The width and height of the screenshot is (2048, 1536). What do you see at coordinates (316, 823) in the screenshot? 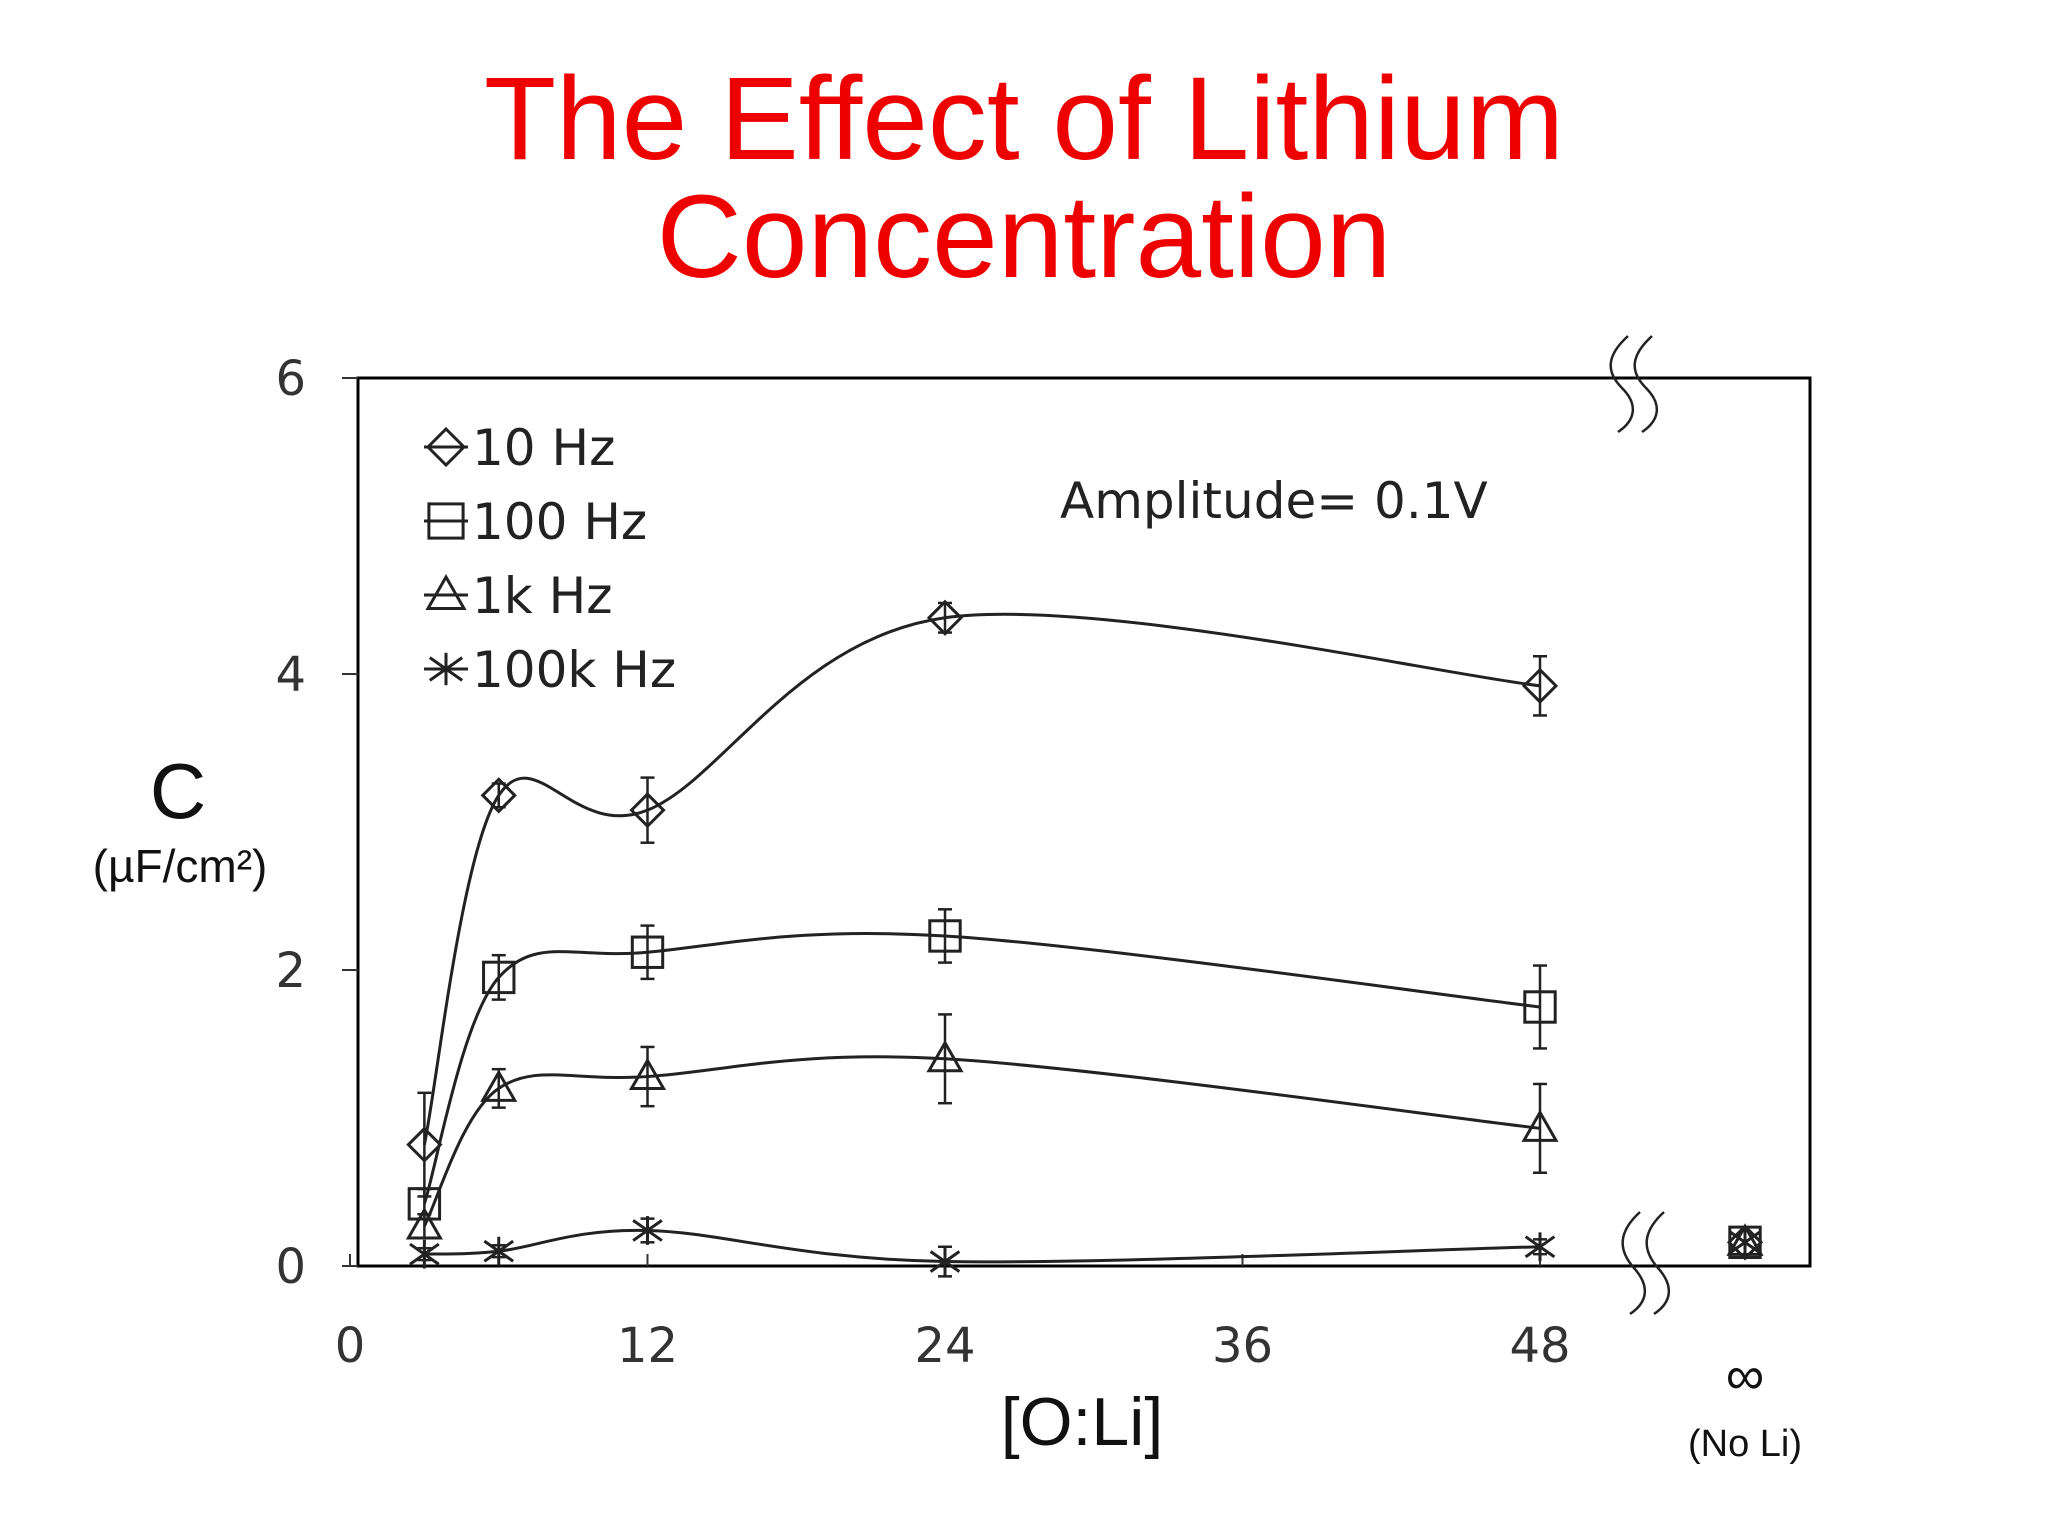
I see `y-axis-ticks: 0 2 4 6` at bounding box center [316, 823].